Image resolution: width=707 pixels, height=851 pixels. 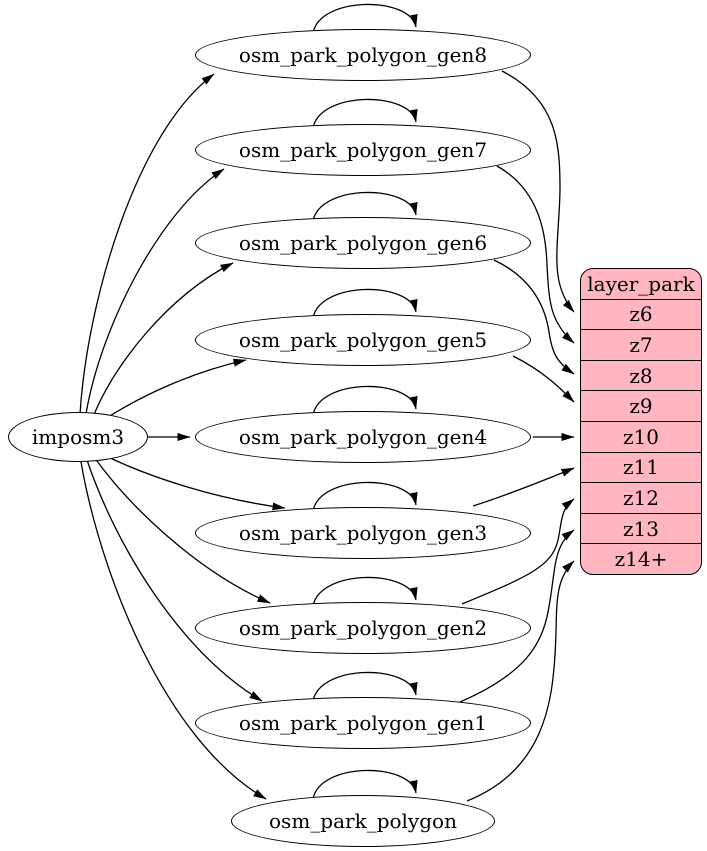 I want to click on edge-gen3-to-z11, so click(x=523, y=487).